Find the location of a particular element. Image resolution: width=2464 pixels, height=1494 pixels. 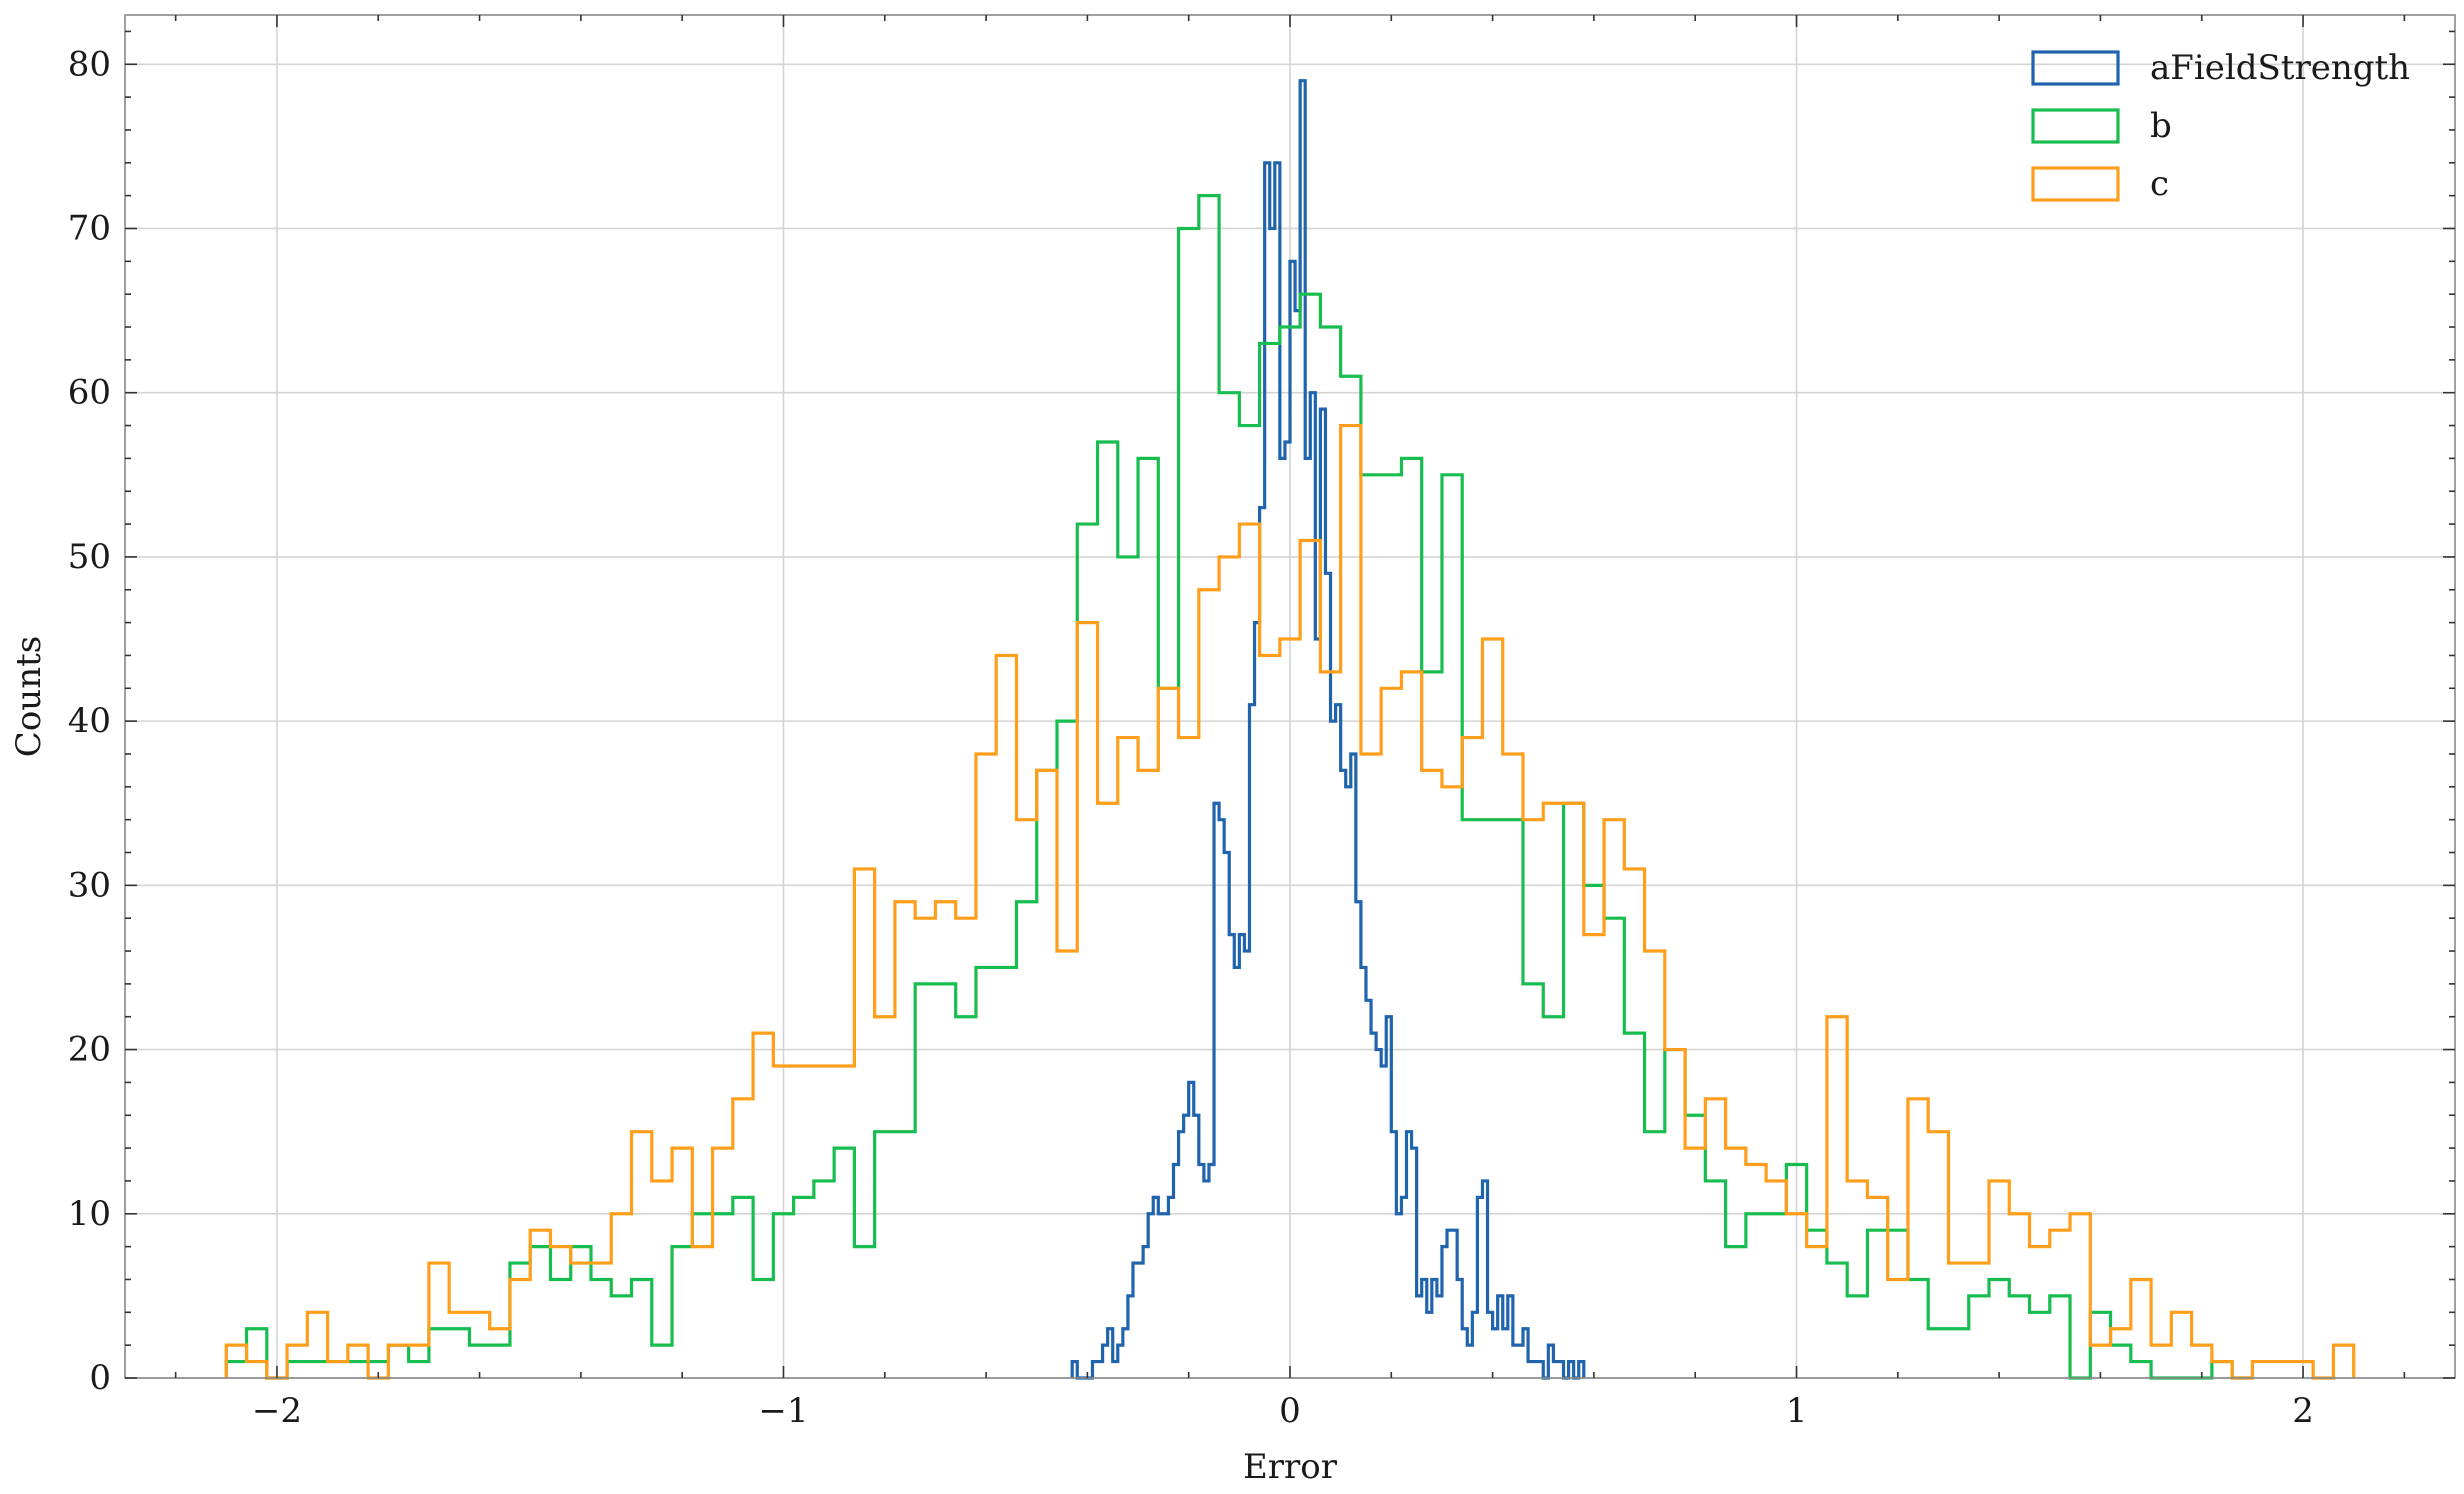

legend-label: c is located at coordinates (2159, 184).